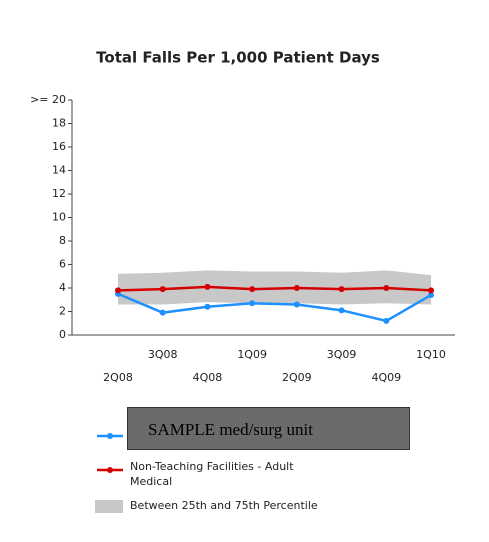  Describe the element at coordinates (59, 193) in the screenshot. I see `y-tick-label: 12` at that location.